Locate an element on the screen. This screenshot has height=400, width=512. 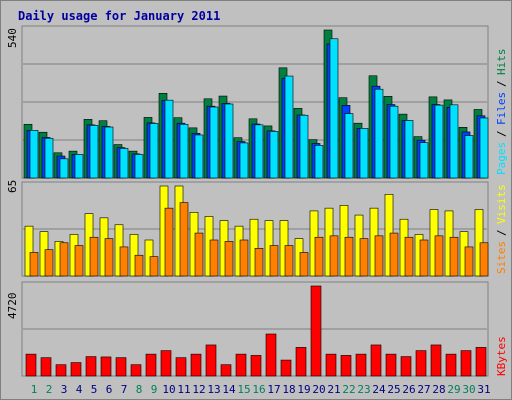
x-tick-label: 16 is located at coordinates (258, 389).